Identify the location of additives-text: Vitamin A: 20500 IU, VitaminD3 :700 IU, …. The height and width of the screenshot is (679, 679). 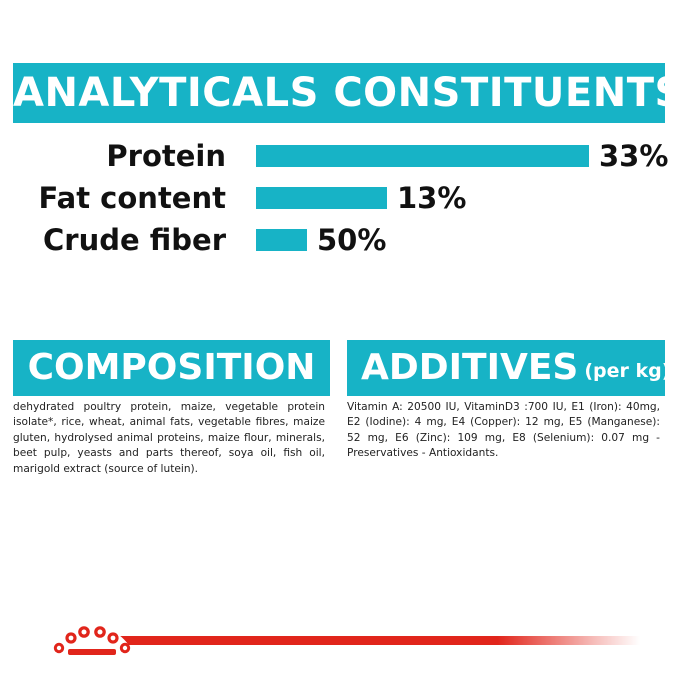
(503, 430).